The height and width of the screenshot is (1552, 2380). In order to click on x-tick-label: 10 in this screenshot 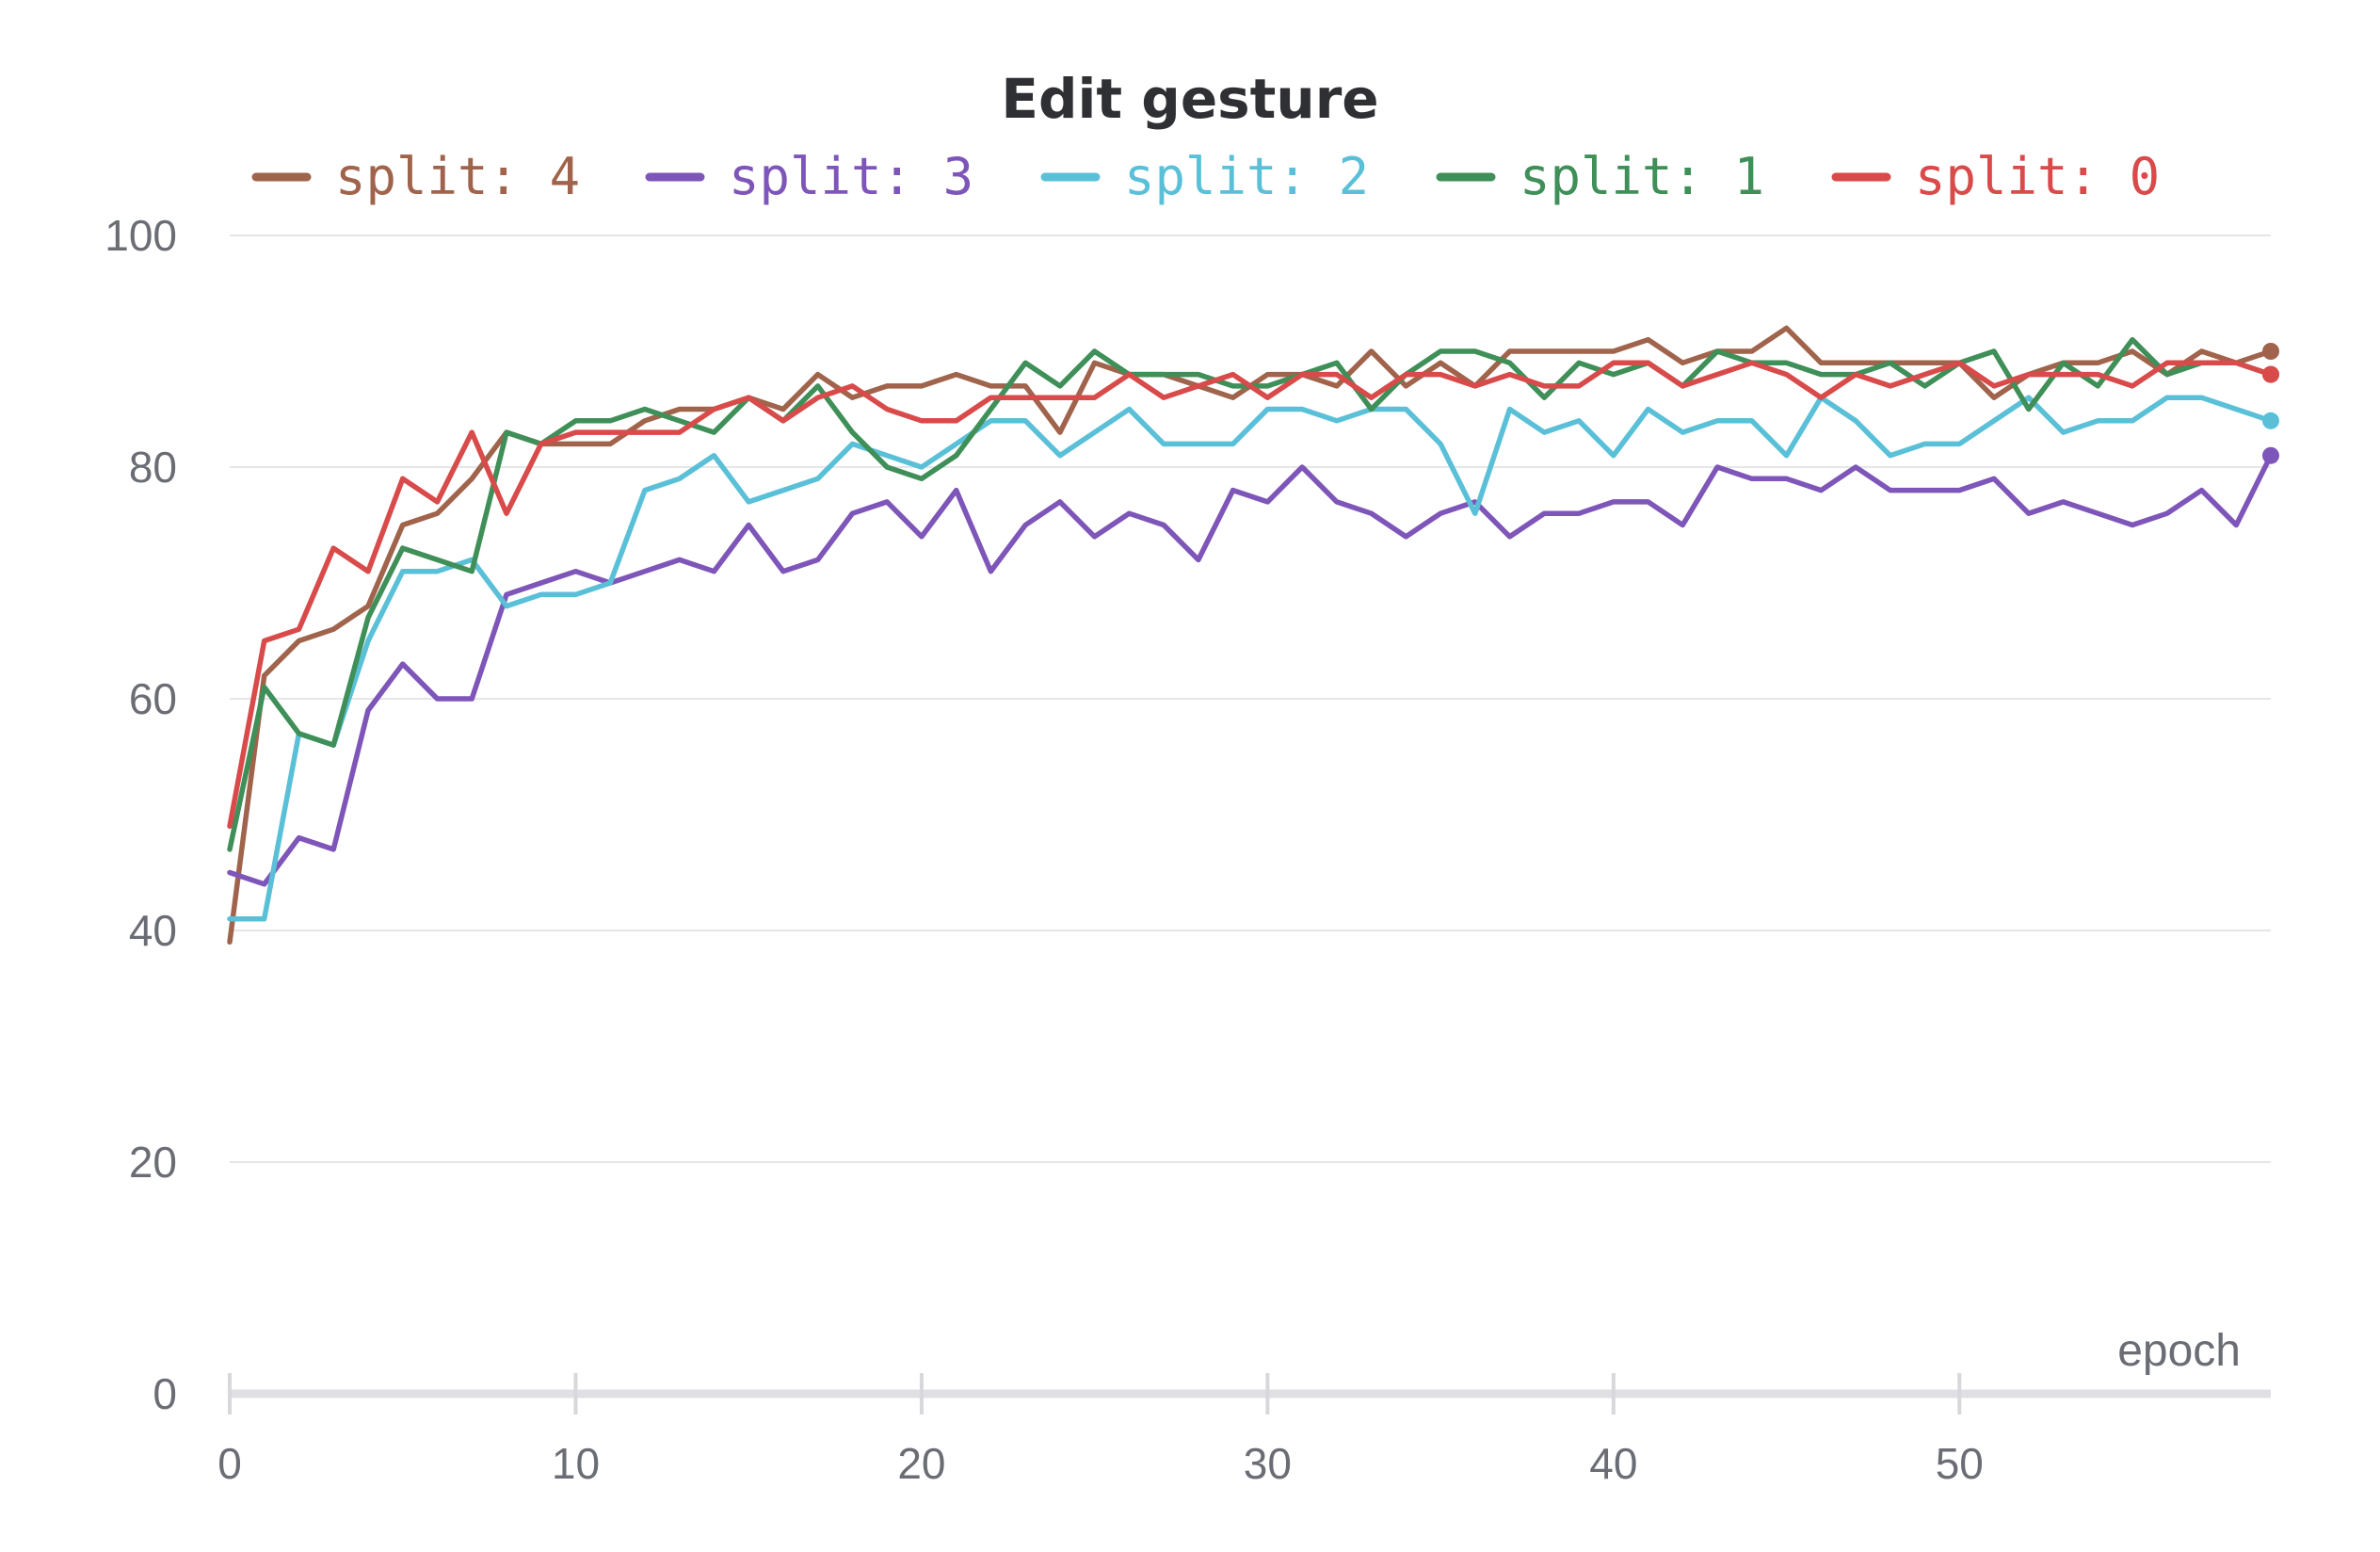, I will do `click(576, 1463)`.